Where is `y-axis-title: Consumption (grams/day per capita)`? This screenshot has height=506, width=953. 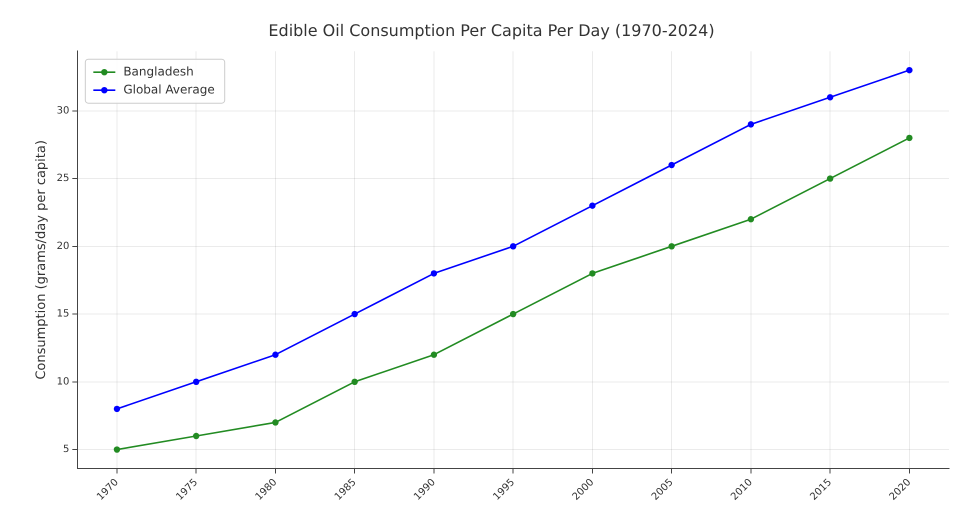
y-axis-title: Consumption (grams/day per capita) is located at coordinates (42, 260).